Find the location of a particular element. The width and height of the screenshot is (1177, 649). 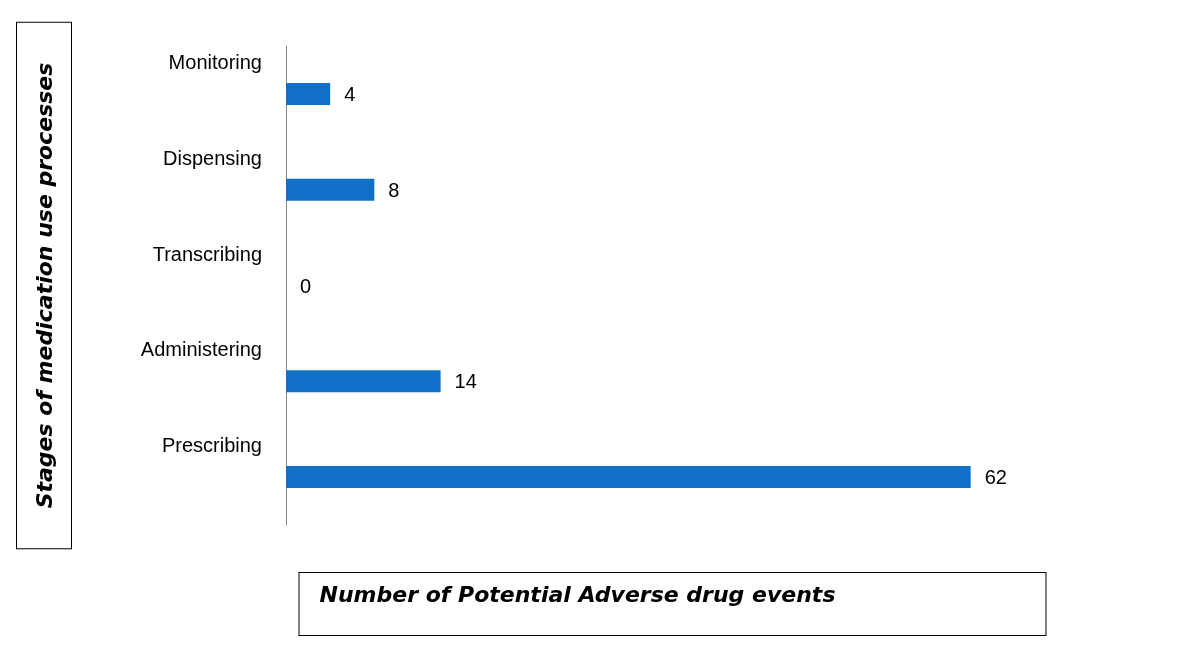

data-label: 0 is located at coordinates (306, 285).